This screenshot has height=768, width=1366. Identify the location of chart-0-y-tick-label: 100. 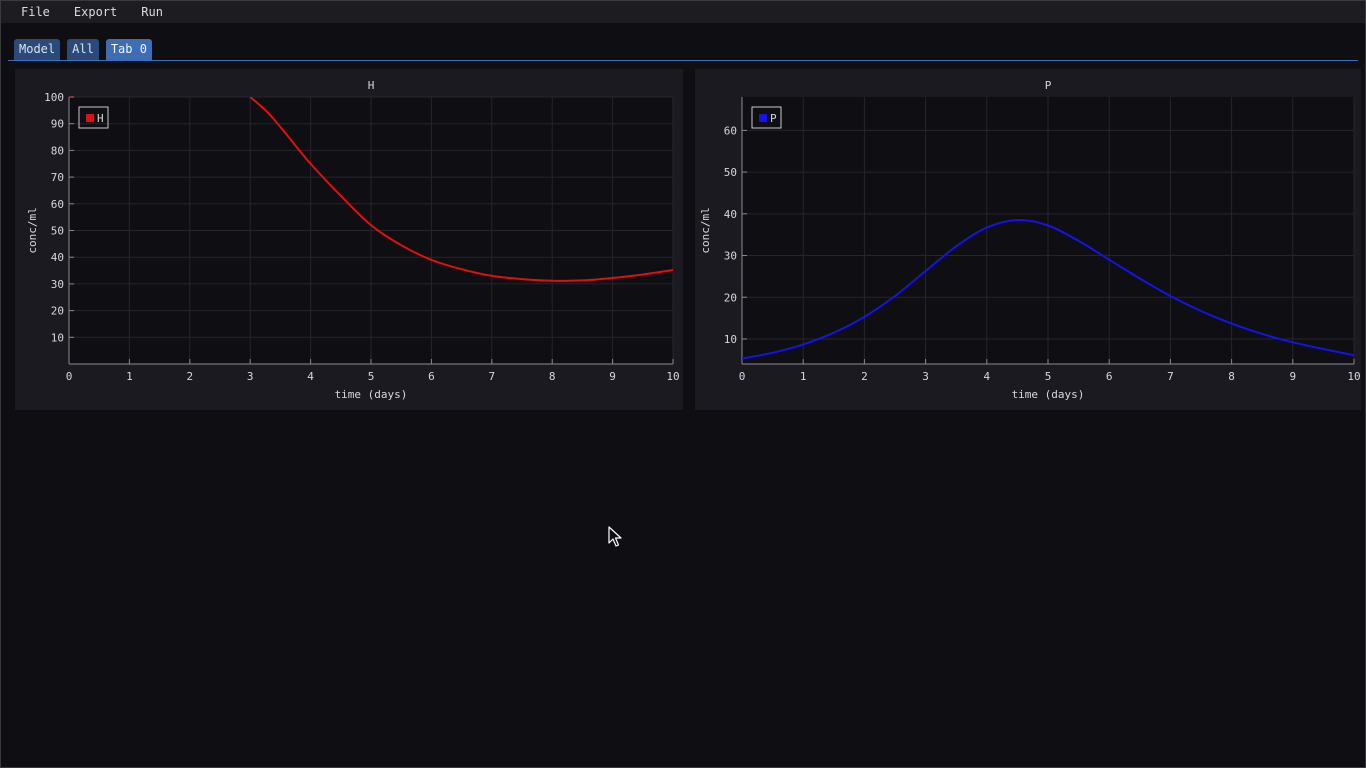
(54, 97).